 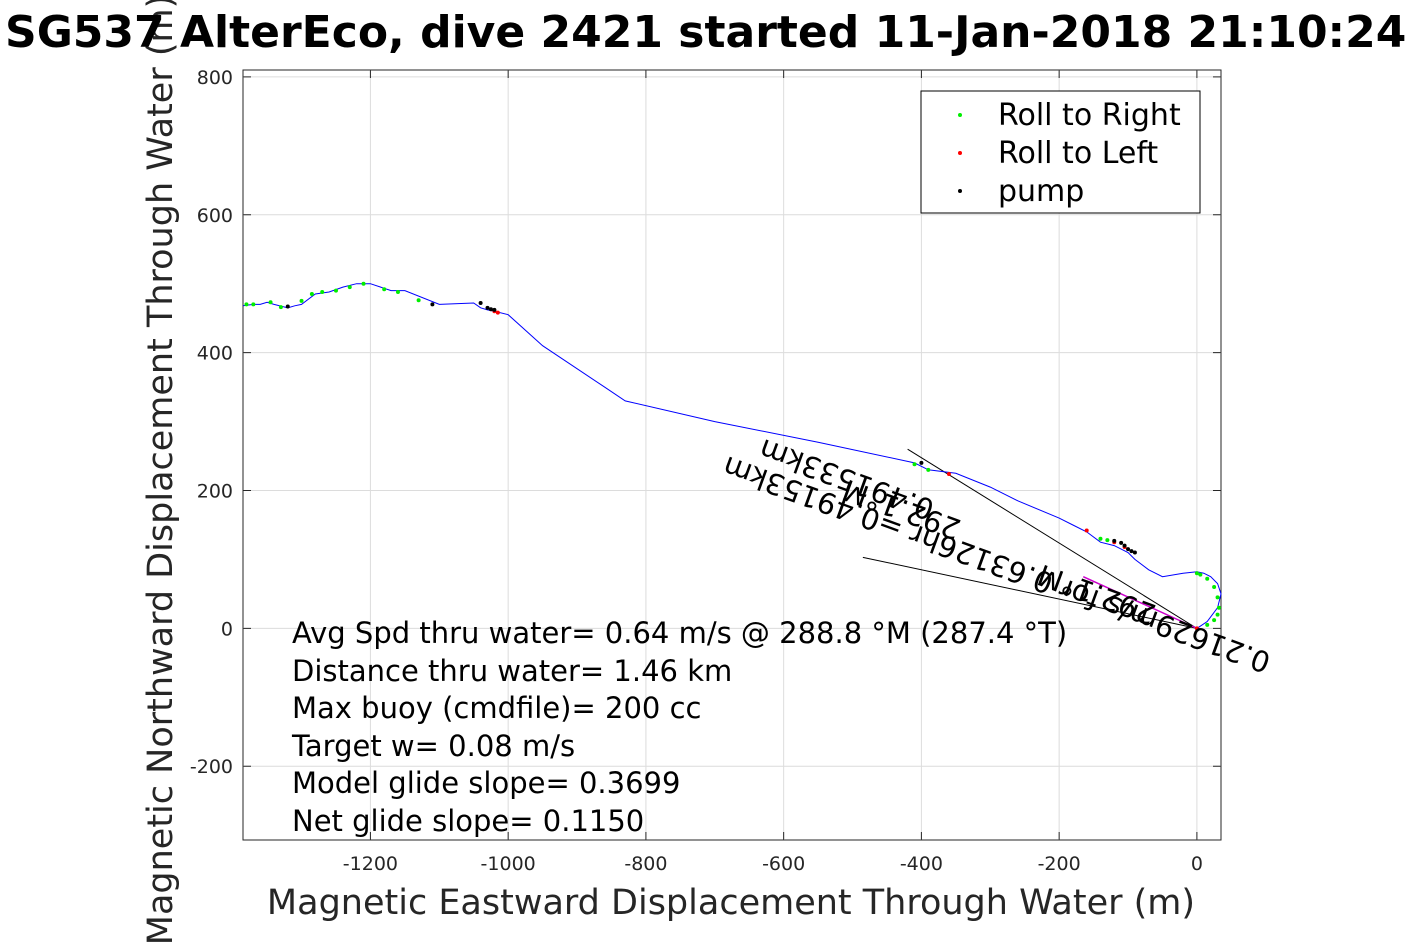 I want to click on legend-box, so click(x=1060, y=152).